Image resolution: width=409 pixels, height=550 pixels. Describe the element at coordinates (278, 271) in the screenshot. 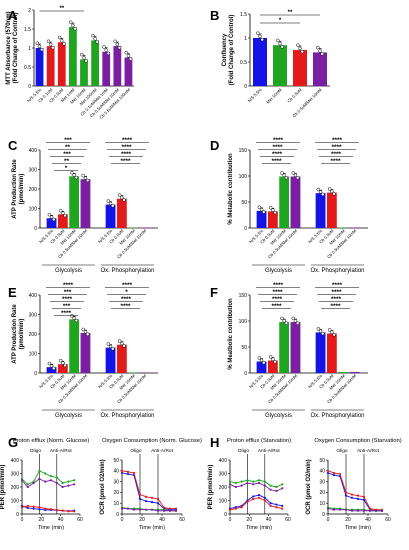

I see `group-label: Glycolysis` at that location.